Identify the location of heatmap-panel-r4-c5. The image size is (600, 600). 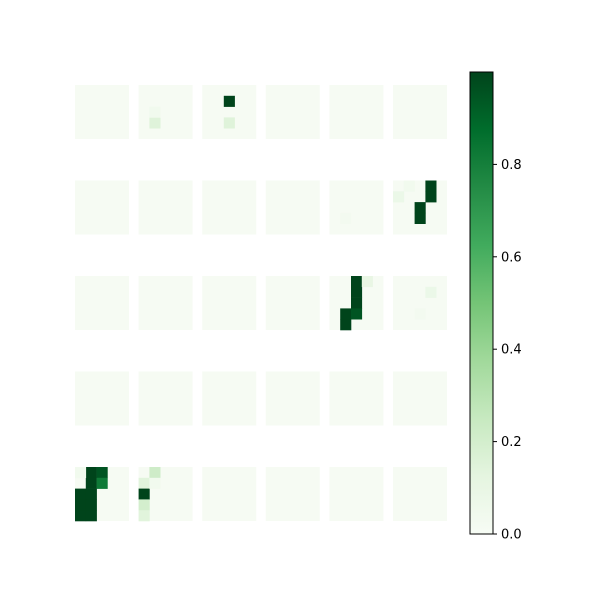
(420, 494).